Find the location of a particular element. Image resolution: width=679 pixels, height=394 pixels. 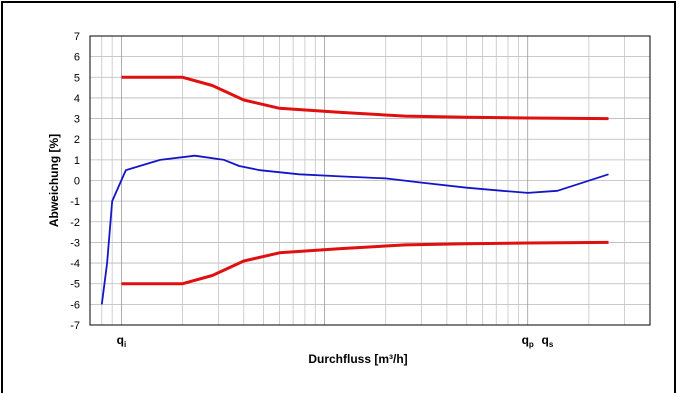

y-tick-label: 0 is located at coordinates (77, 182).